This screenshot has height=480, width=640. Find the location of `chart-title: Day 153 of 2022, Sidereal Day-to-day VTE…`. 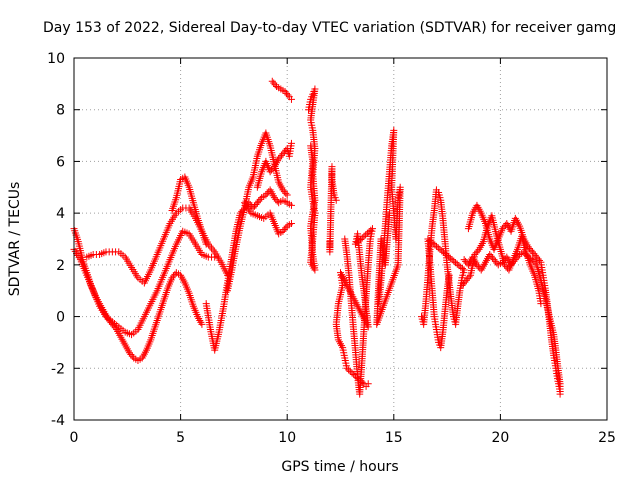

chart-title: Day 153 of 2022, Sidereal Day-to-day VTE… is located at coordinates (329, 28).